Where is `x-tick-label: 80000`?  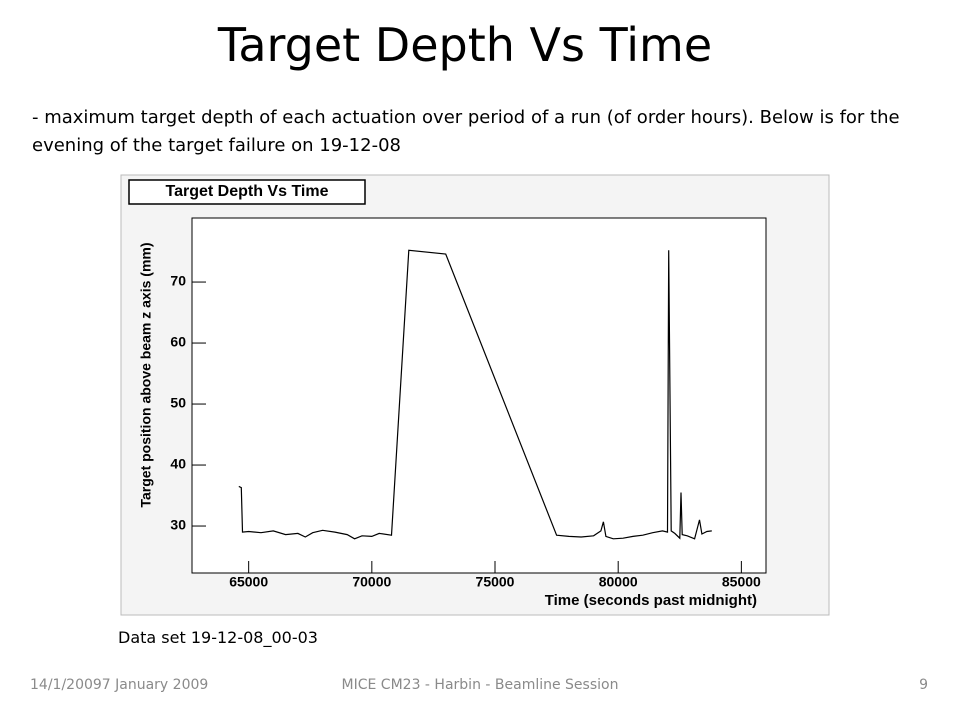
x-tick-label: 80000 is located at coordinates (618, 582).